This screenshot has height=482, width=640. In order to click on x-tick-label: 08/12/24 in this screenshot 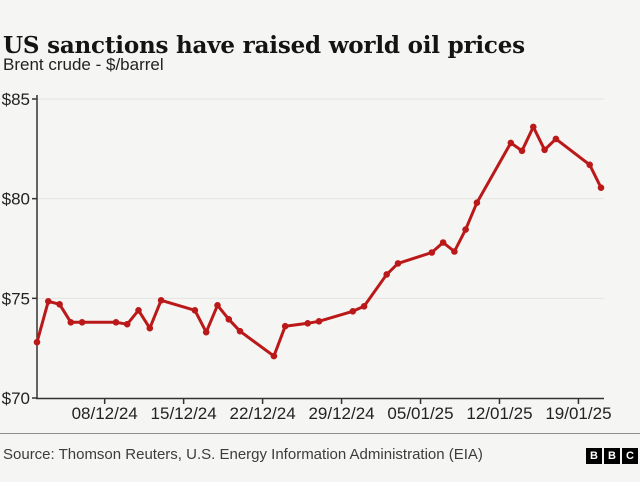, I will do `click(105, 413)`.